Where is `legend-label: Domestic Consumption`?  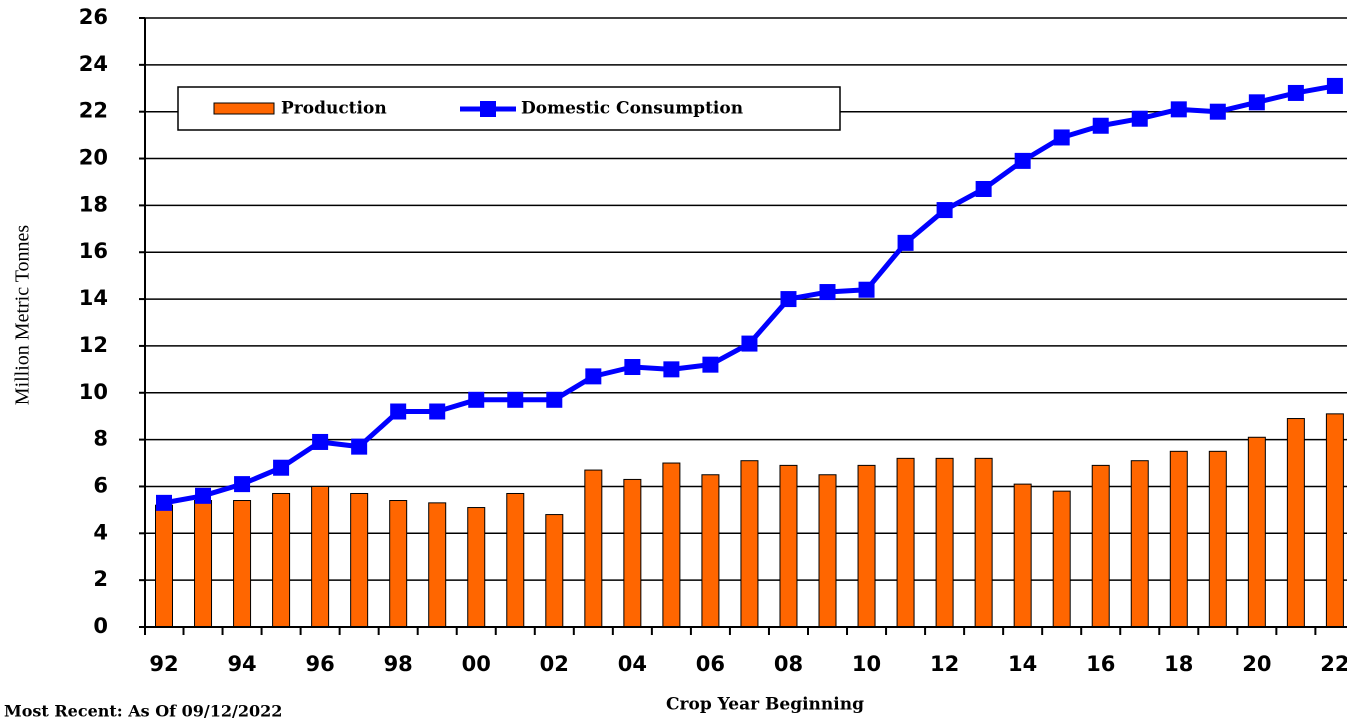 legend-label: Domestic Consumption is located at coordinates (632, 109).